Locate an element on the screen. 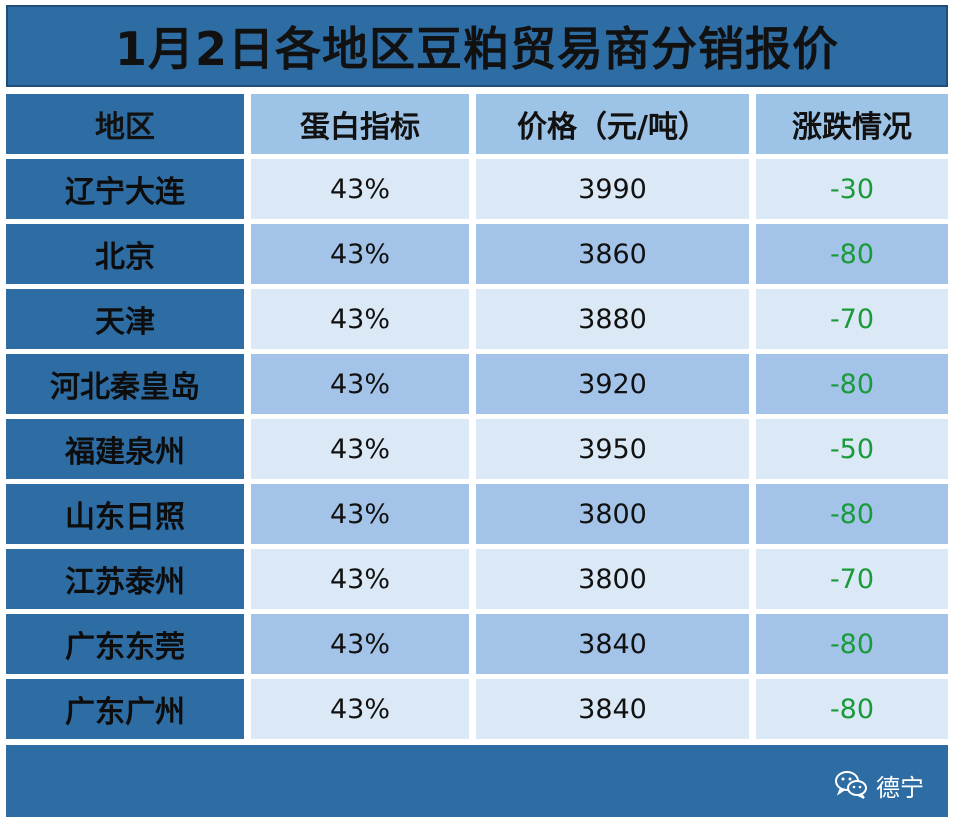 This screenshot has width=956, height=825. header-price: 价格（元/吨） is located at coordinates (612, 124).